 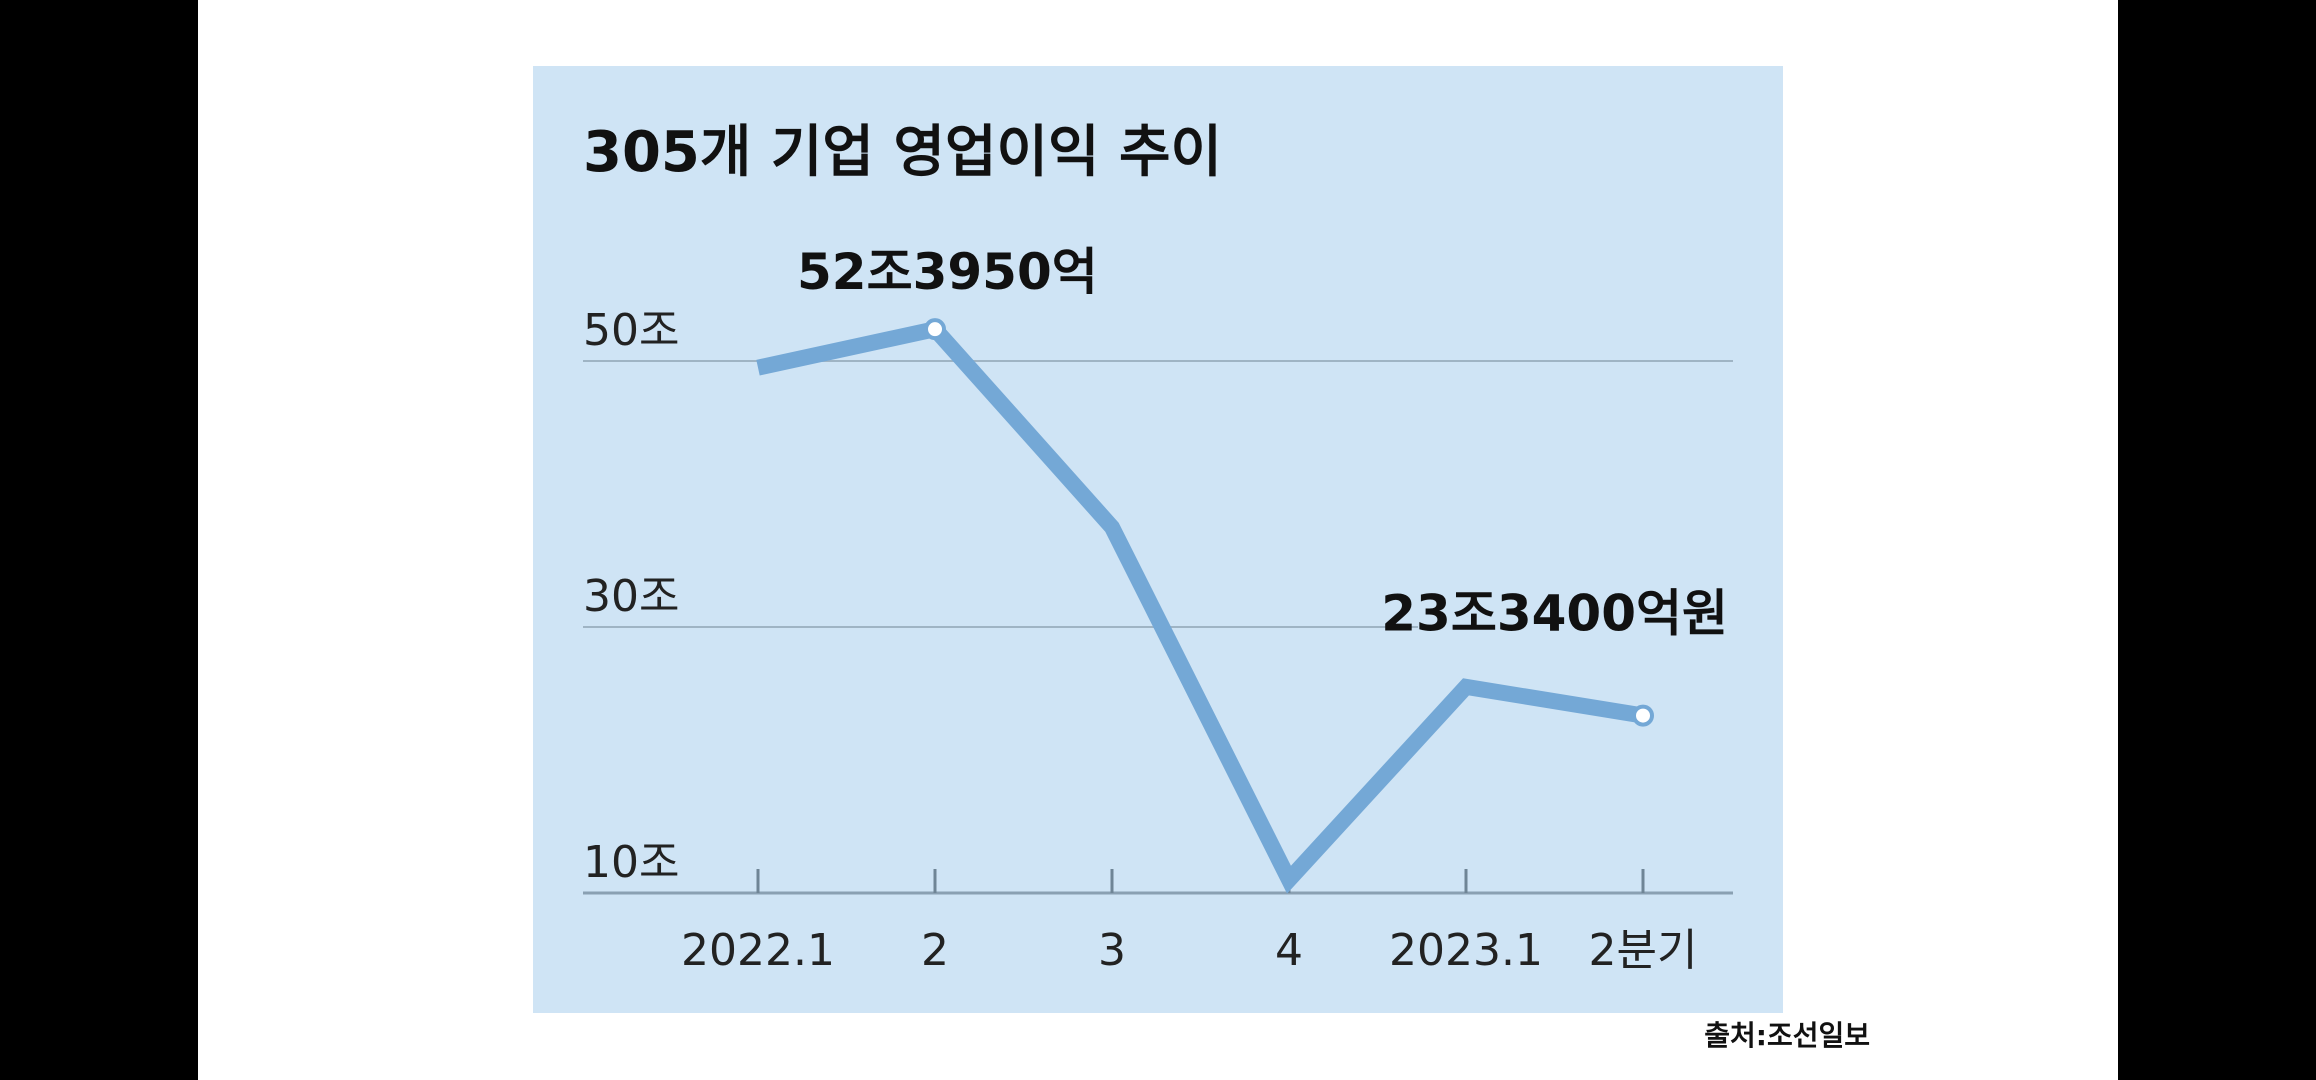 I want to click on x-tick-label-3: 4, so click(x=1289, y=950).